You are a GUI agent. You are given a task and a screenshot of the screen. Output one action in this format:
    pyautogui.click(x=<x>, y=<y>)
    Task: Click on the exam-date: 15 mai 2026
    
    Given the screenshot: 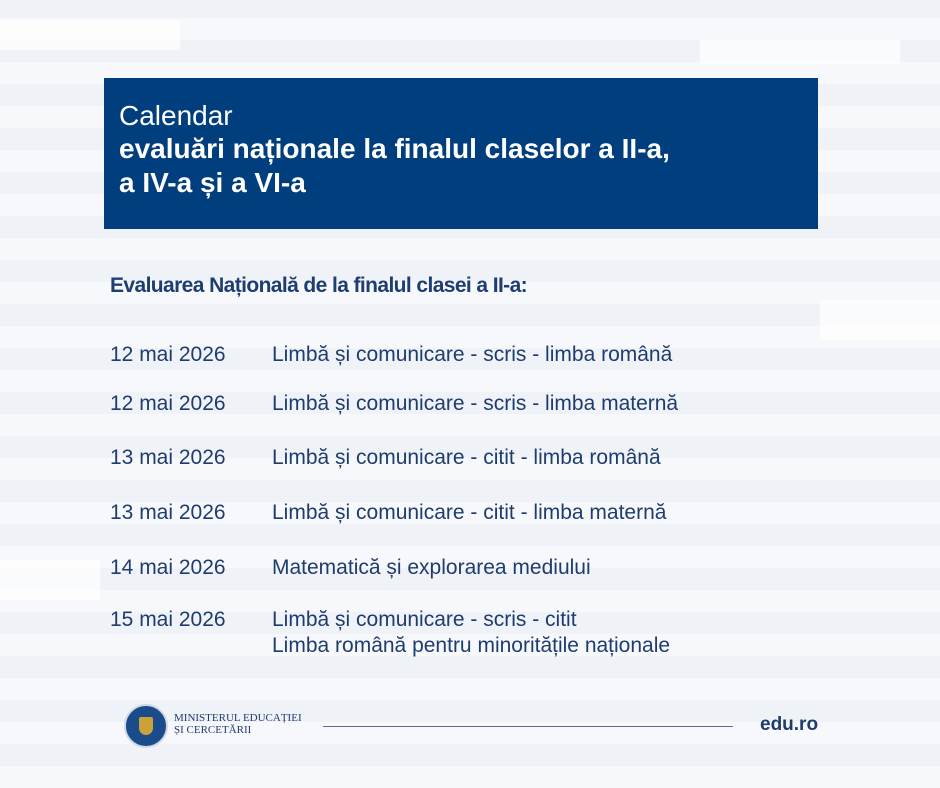 What is the action you would take?
    pyautogui.click(x=168, y=619)
    